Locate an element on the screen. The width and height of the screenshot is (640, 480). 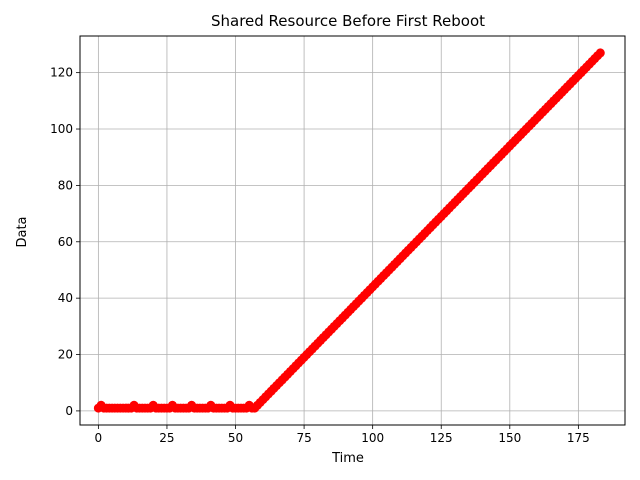
x-tick-label: 125 is located at coordinates (441, 438).